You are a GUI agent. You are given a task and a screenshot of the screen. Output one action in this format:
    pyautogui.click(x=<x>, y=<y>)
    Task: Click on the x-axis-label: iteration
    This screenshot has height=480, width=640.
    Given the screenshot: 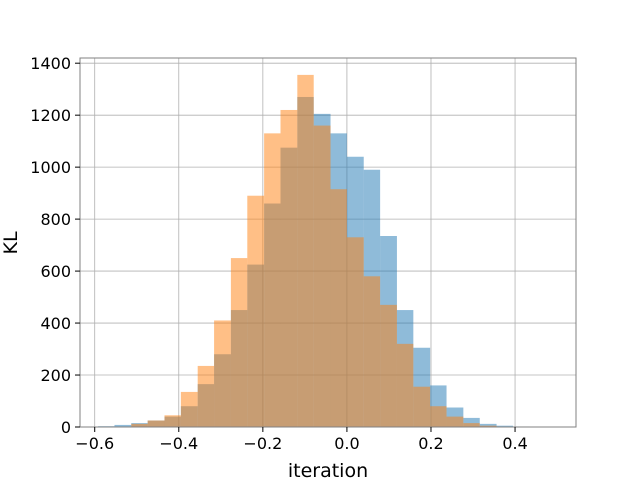 What is the action you would take?
    pyautogui.click(x=328, y=470)
    